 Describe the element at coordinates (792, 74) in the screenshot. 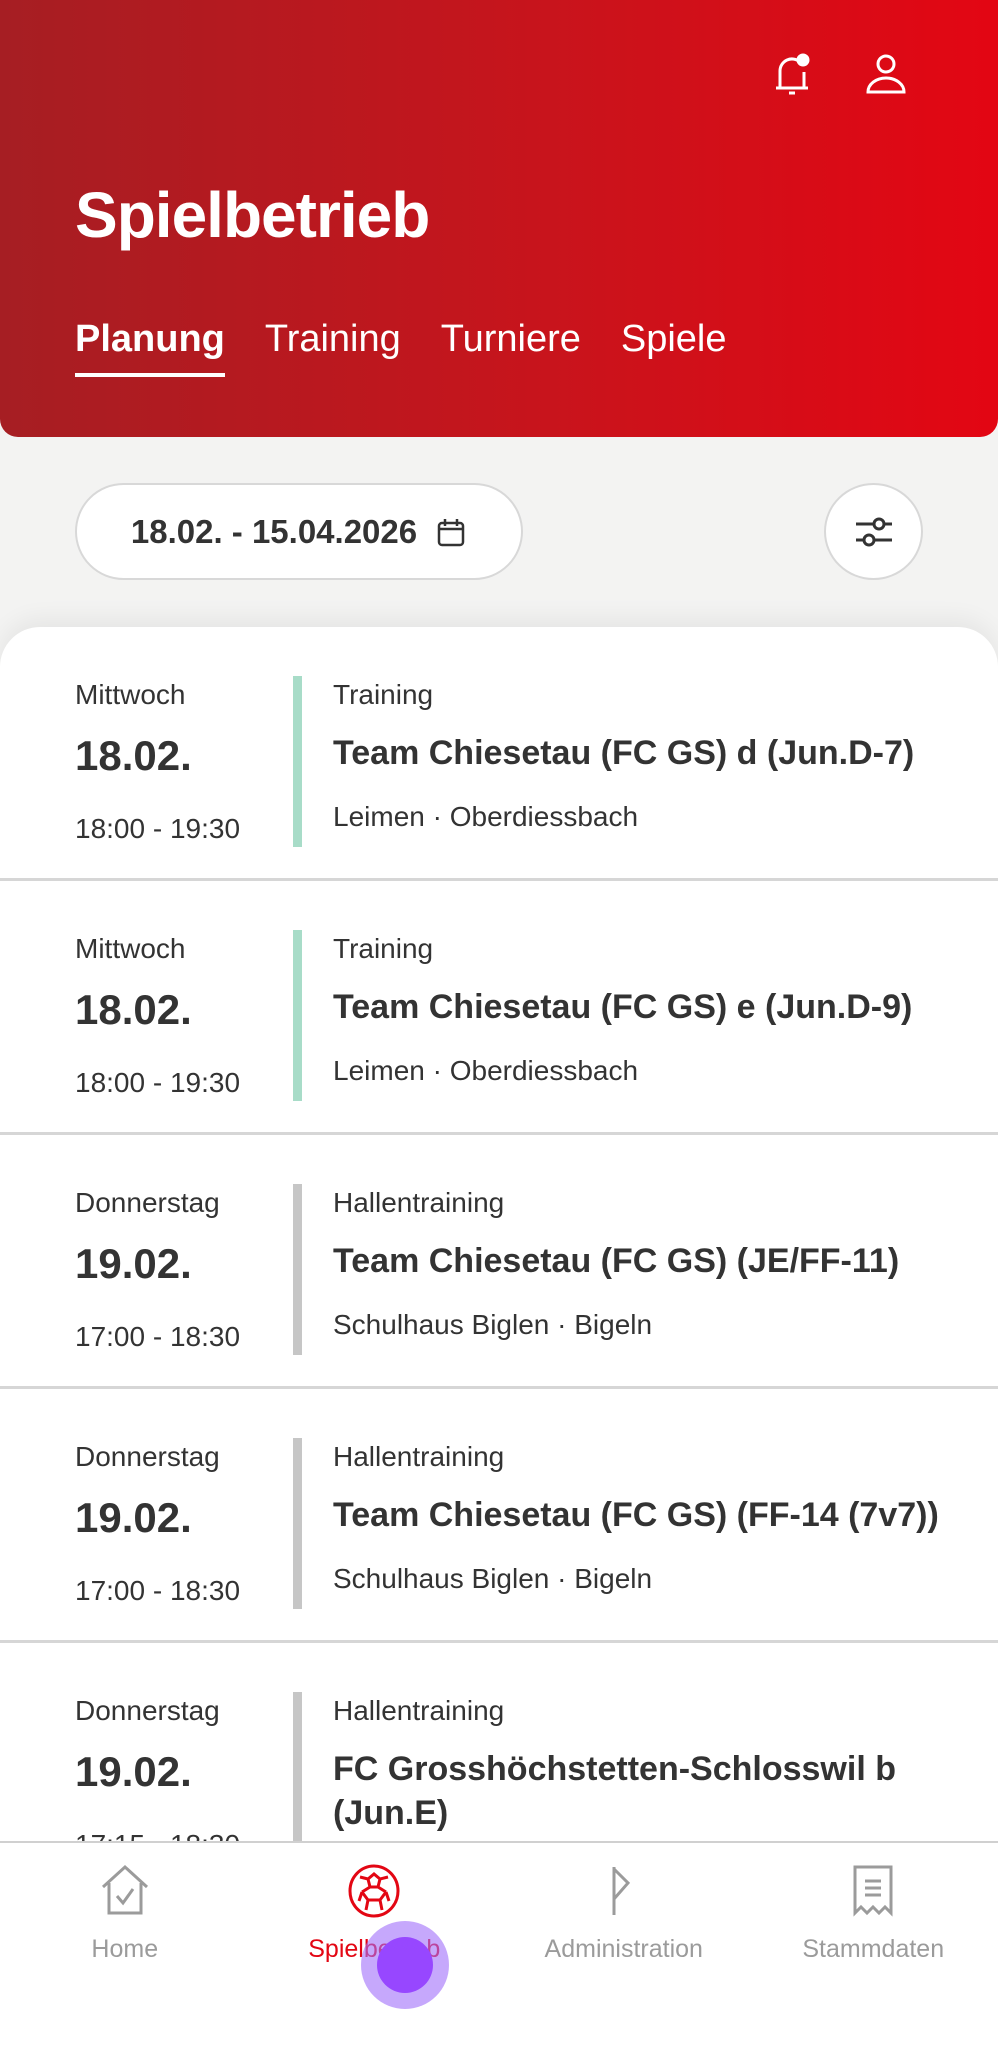

I see `bell-icon` at that location.